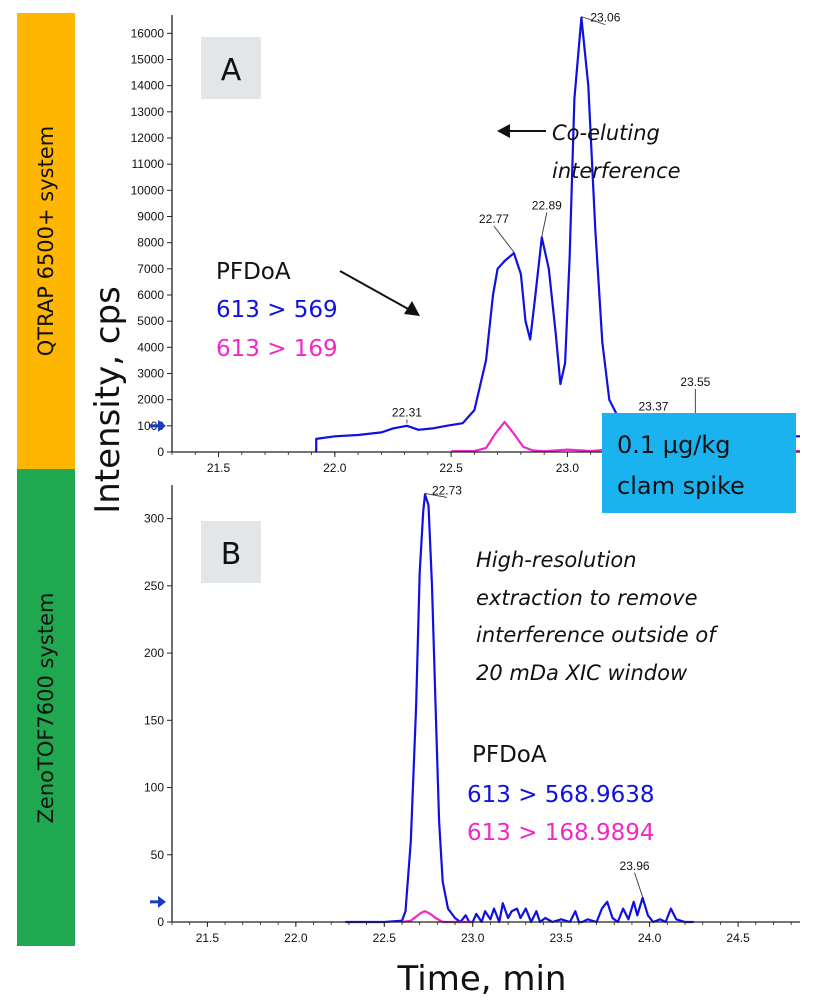 Image resolution: width=825 pixels, height=1008 pixels. Describe the element at coordinates (150, 243) in the screenshot. I see `panel-a-y-tick-label: 8000` at that location.